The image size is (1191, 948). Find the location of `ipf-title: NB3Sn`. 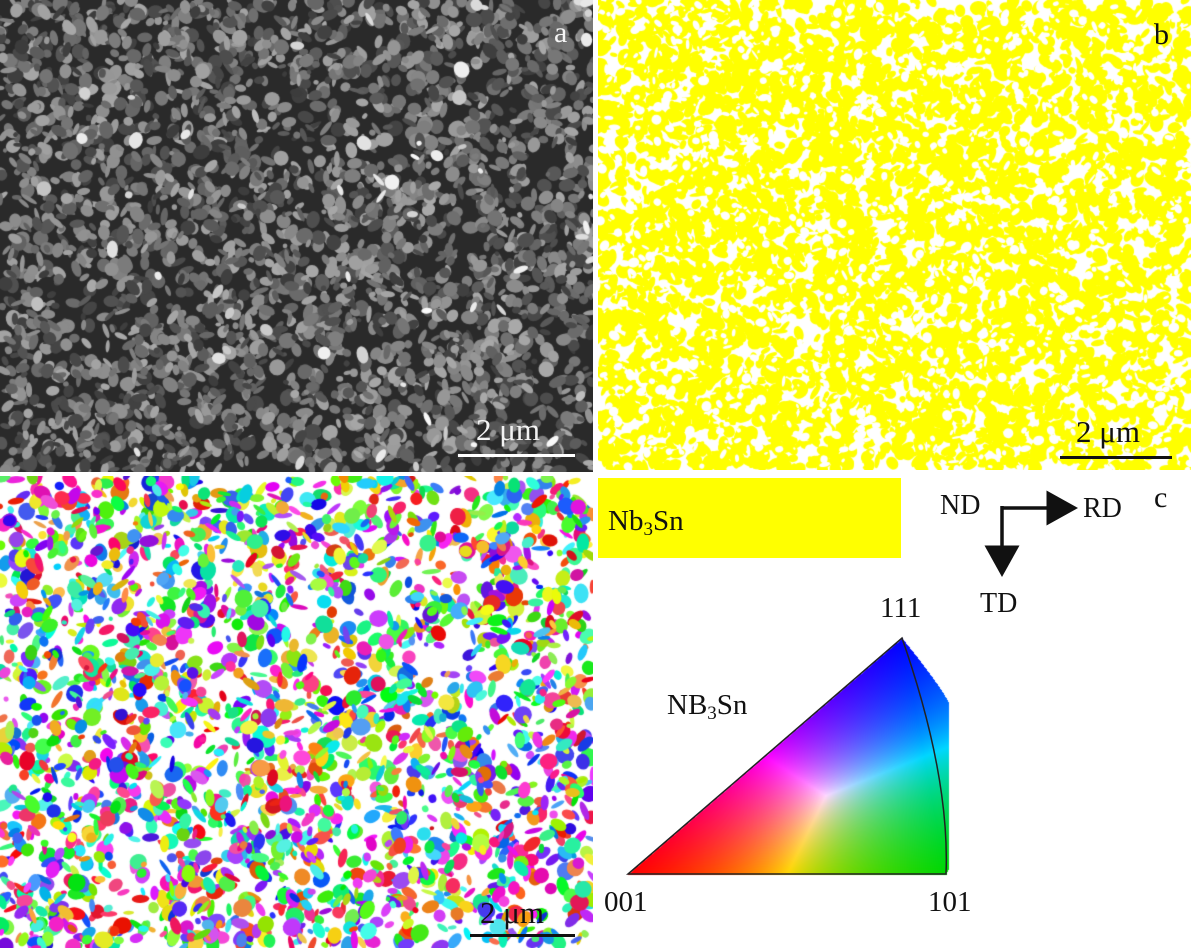

ipf-title: NB3Sn is located at coordinates (707, 706).